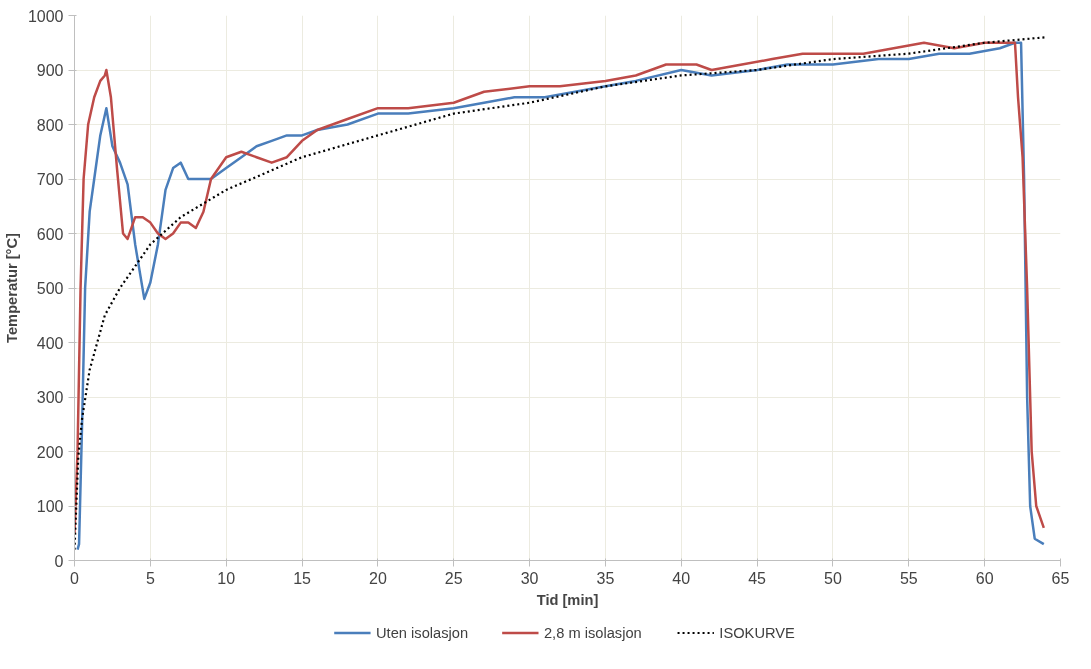 The image size is (1091, 669). What do you see at coordinates (757, 578) in the screenshot?
I see `x-tick-label: 45` at bounding box center [757, 578].